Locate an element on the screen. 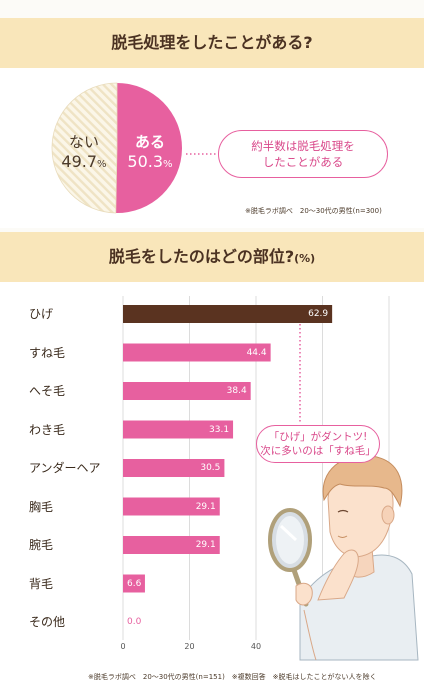 The image size is (424, 700). section2-title-wrap: 脱毛をしたのはどの部位?(%) is located at coordinates (212, 258).